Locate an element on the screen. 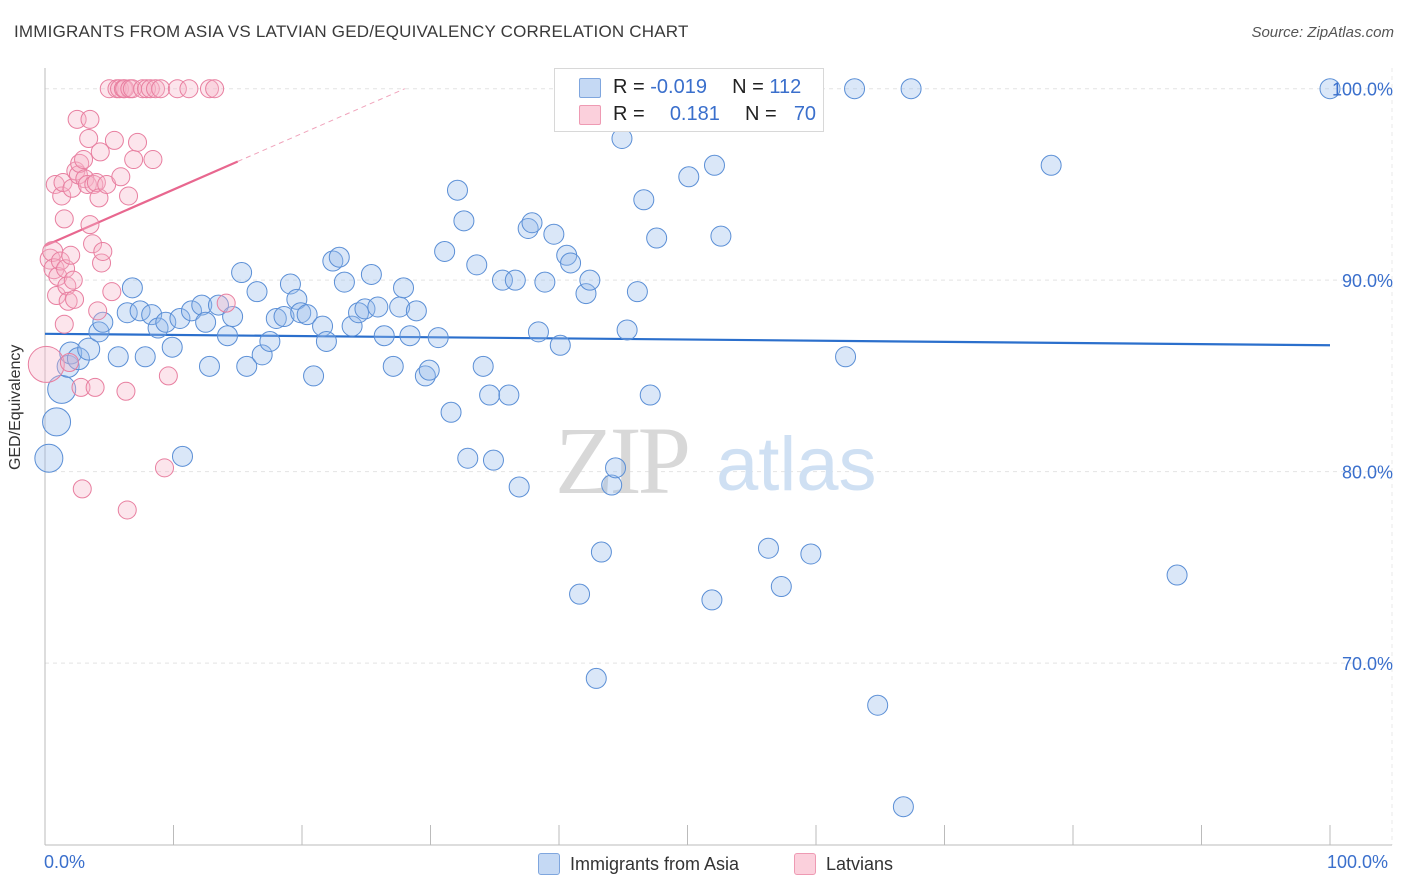  stats-legend-box: R = -0.019 N = 112 R = 0.181 N = 70 is located at coordinates (689, 100).